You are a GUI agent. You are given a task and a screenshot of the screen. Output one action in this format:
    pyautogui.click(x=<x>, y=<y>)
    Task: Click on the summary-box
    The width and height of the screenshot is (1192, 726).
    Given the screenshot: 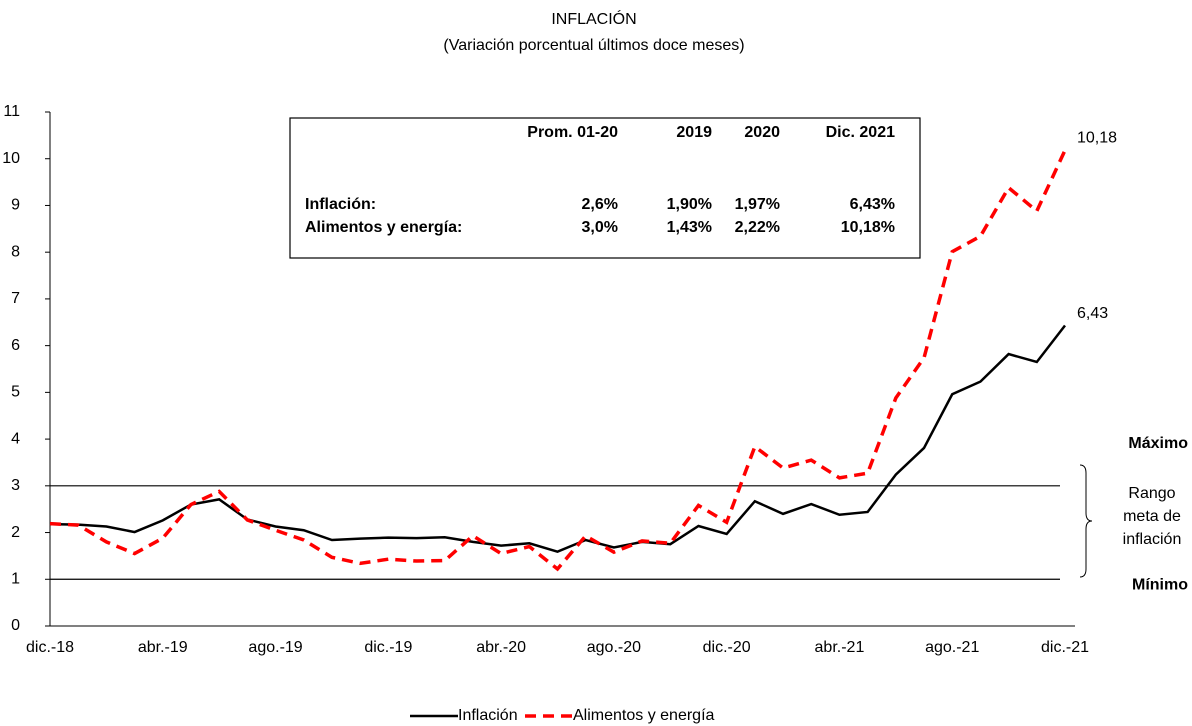 What is the action you would take?
    pyautogui.click(x=605, y=188)
    